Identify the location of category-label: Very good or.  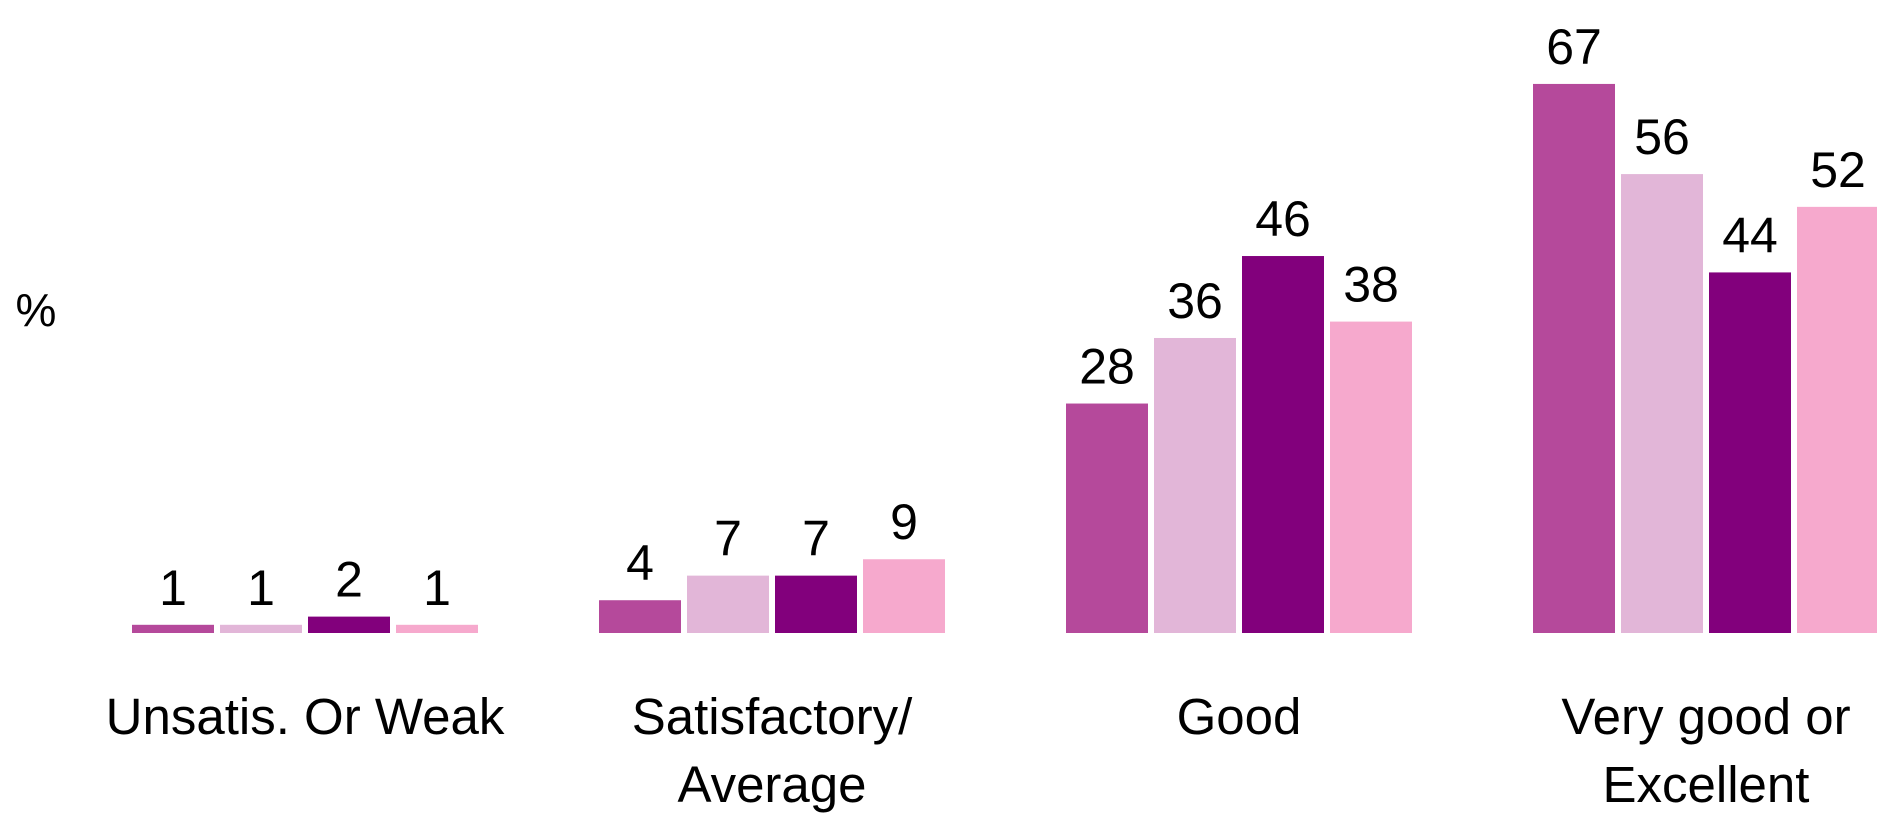
(1705, 716).